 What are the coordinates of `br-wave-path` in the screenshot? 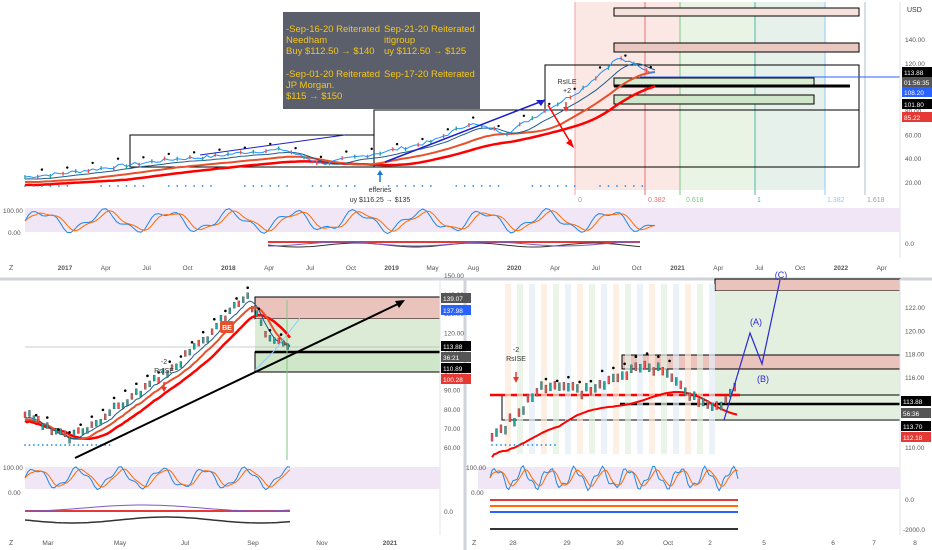 It's located at (752, 350).